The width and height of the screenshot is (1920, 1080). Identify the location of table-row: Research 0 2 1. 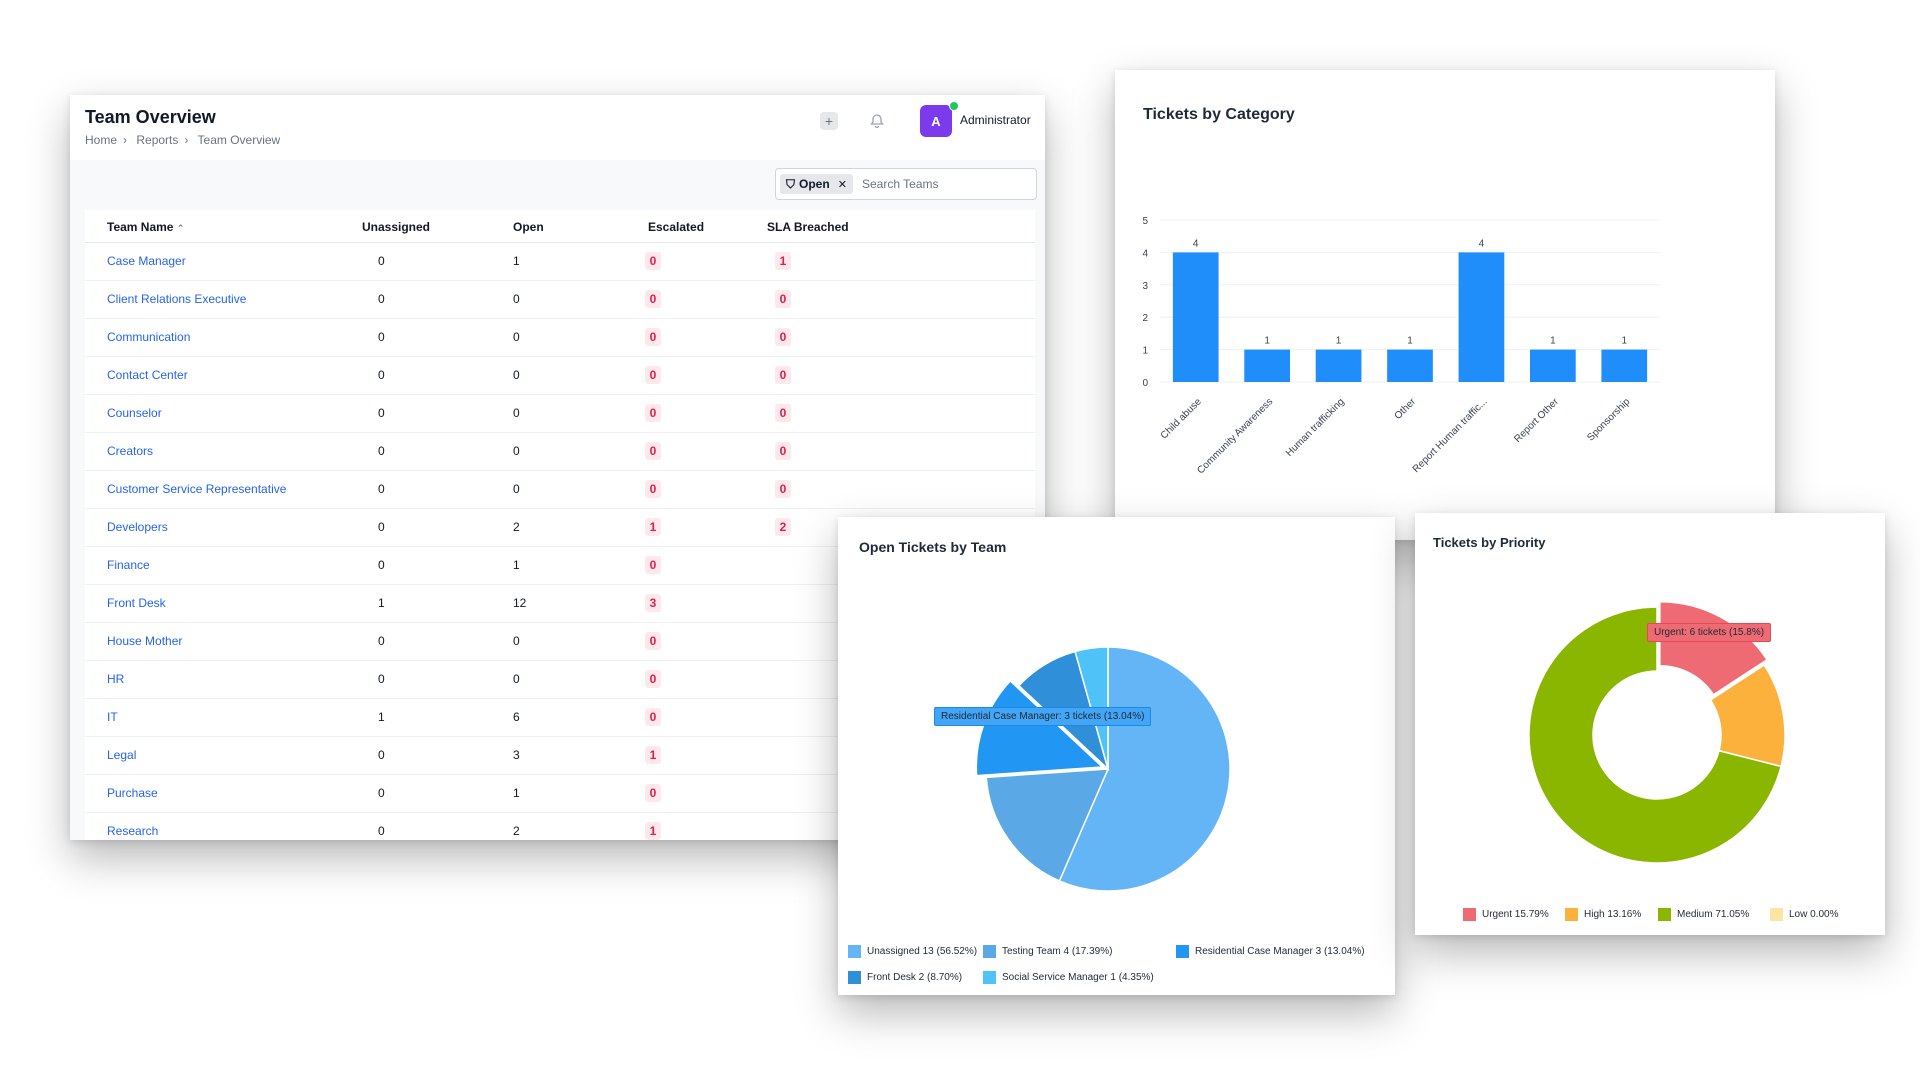
(560, 826).